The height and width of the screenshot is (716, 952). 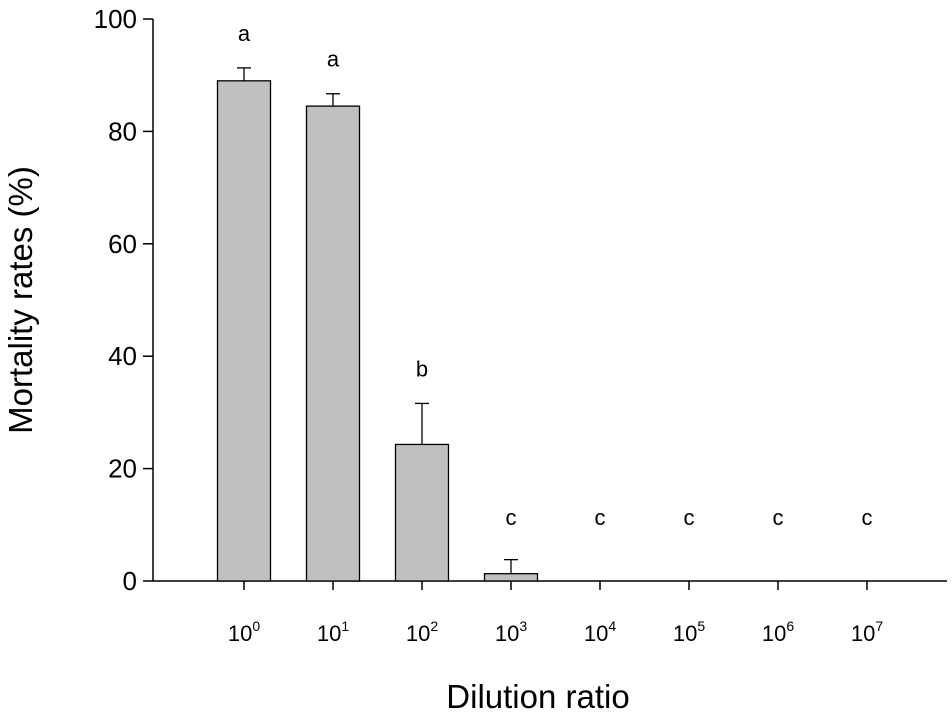 What do you see at coordinates (511, 632) in the screenshot?
I see `x-tick-label: 10³` at bounding box center [511, 632].